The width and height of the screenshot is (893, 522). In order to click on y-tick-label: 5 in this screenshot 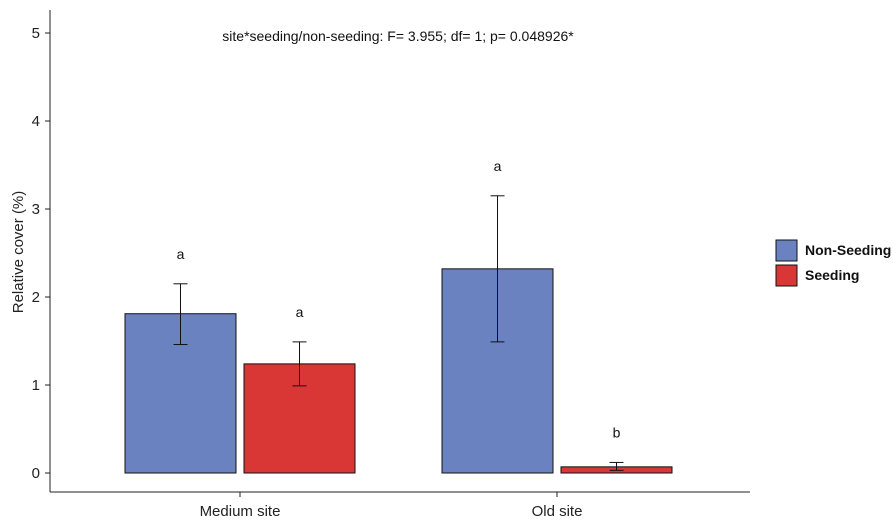, I will do `click(36, 33)`.